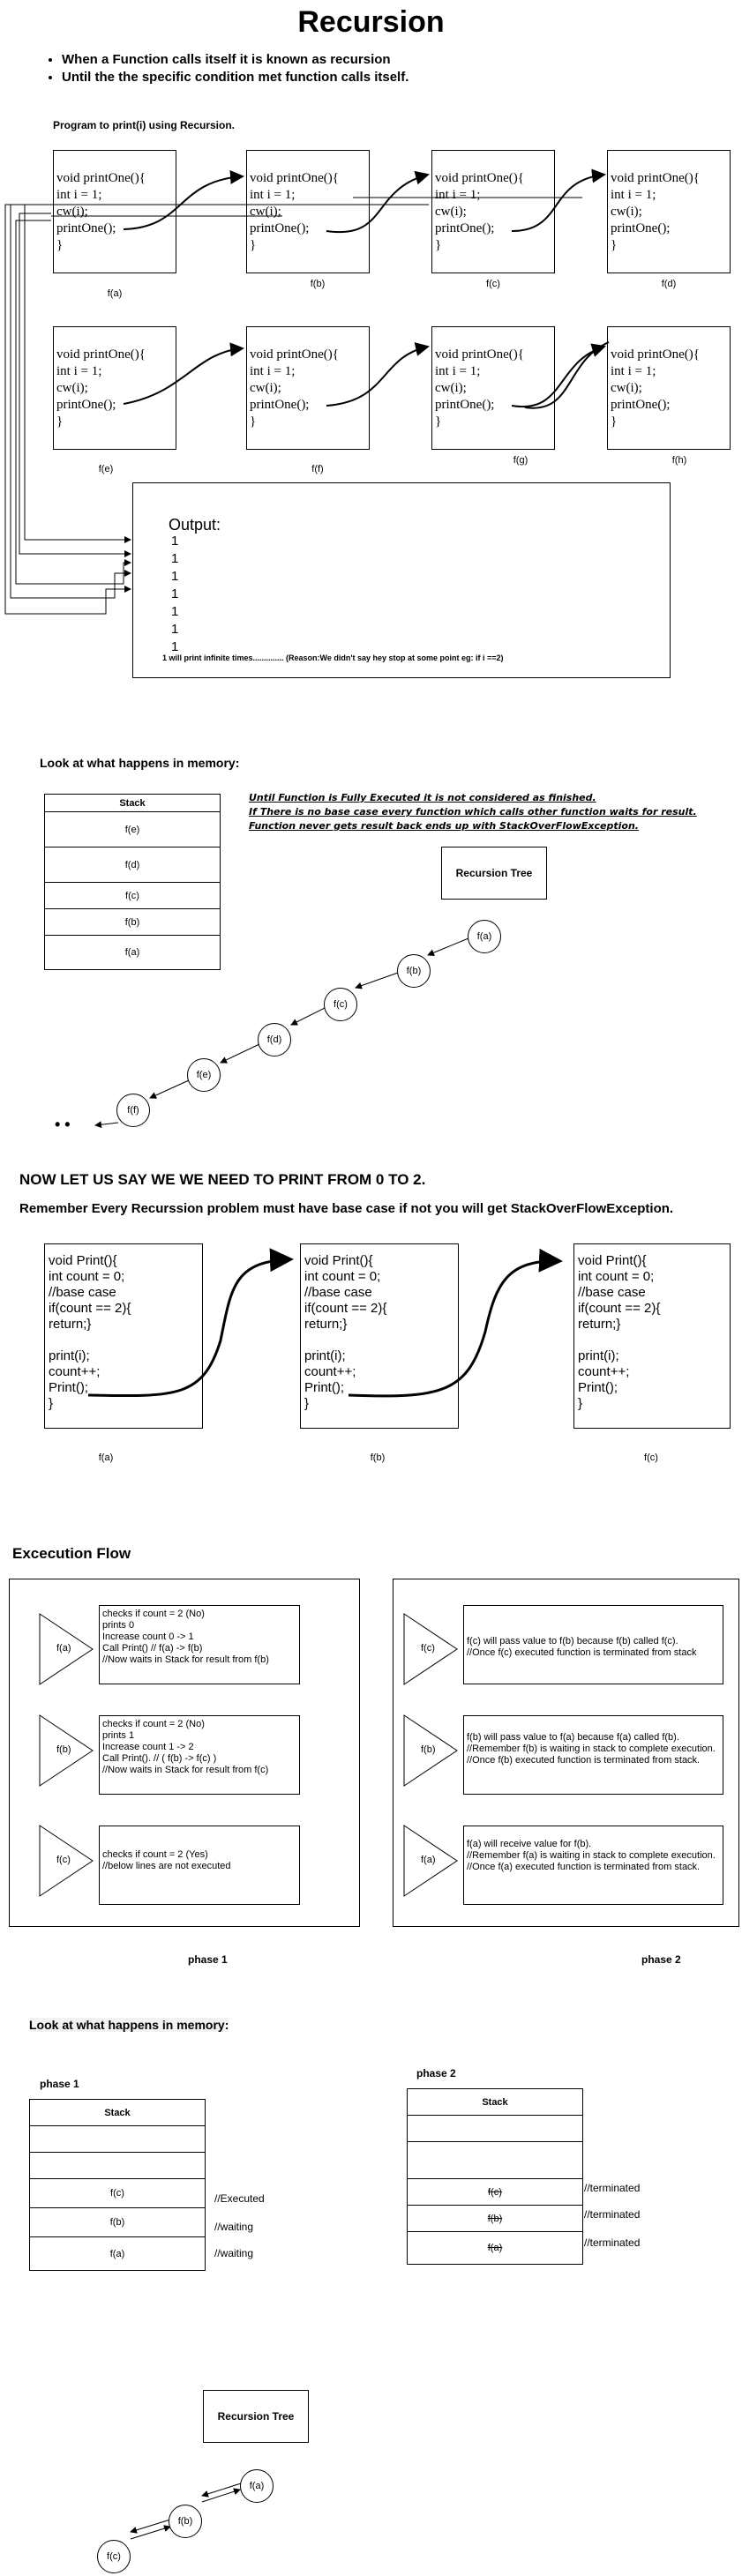 This screenshot has width=742, height=2576. What do you see at coordinates (371, 22) in the screenshot?
I see `page-title: Recursion` at bounding box center [371, 22].